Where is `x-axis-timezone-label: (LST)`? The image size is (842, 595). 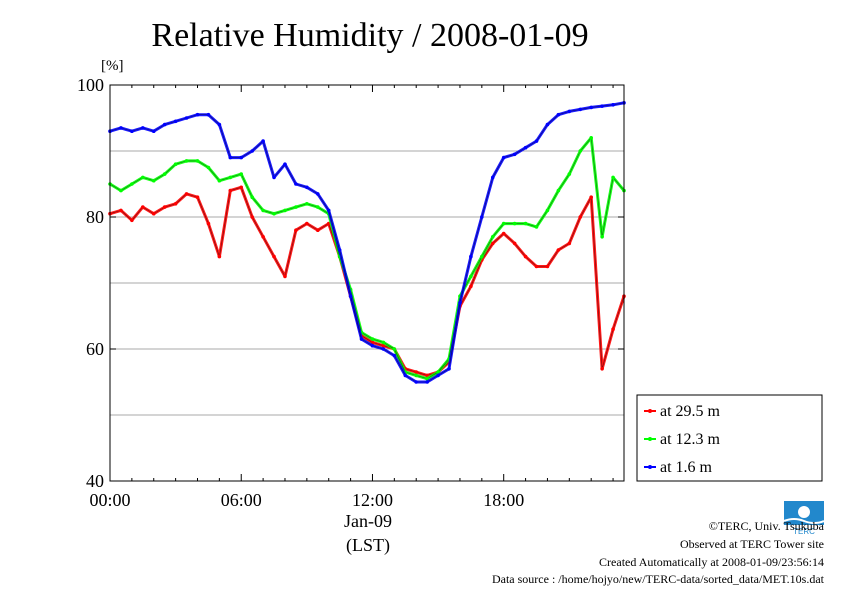 x-axis-timezone-label: (LST) is located at coordinates (368, 545).